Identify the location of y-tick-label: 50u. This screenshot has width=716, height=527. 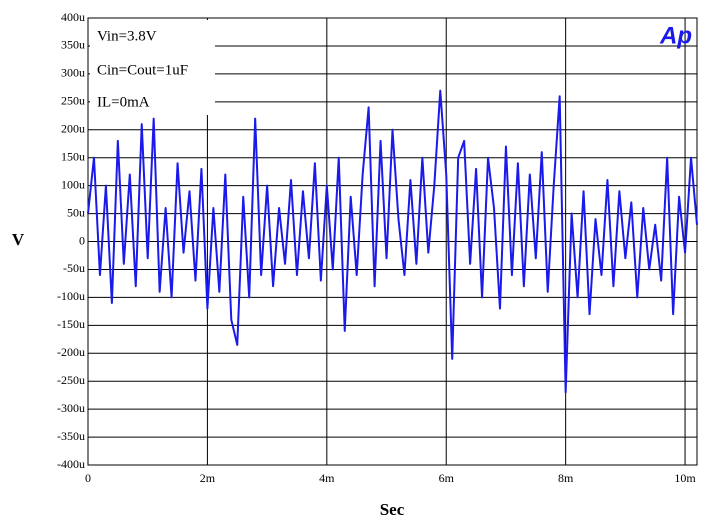
(76, 212).